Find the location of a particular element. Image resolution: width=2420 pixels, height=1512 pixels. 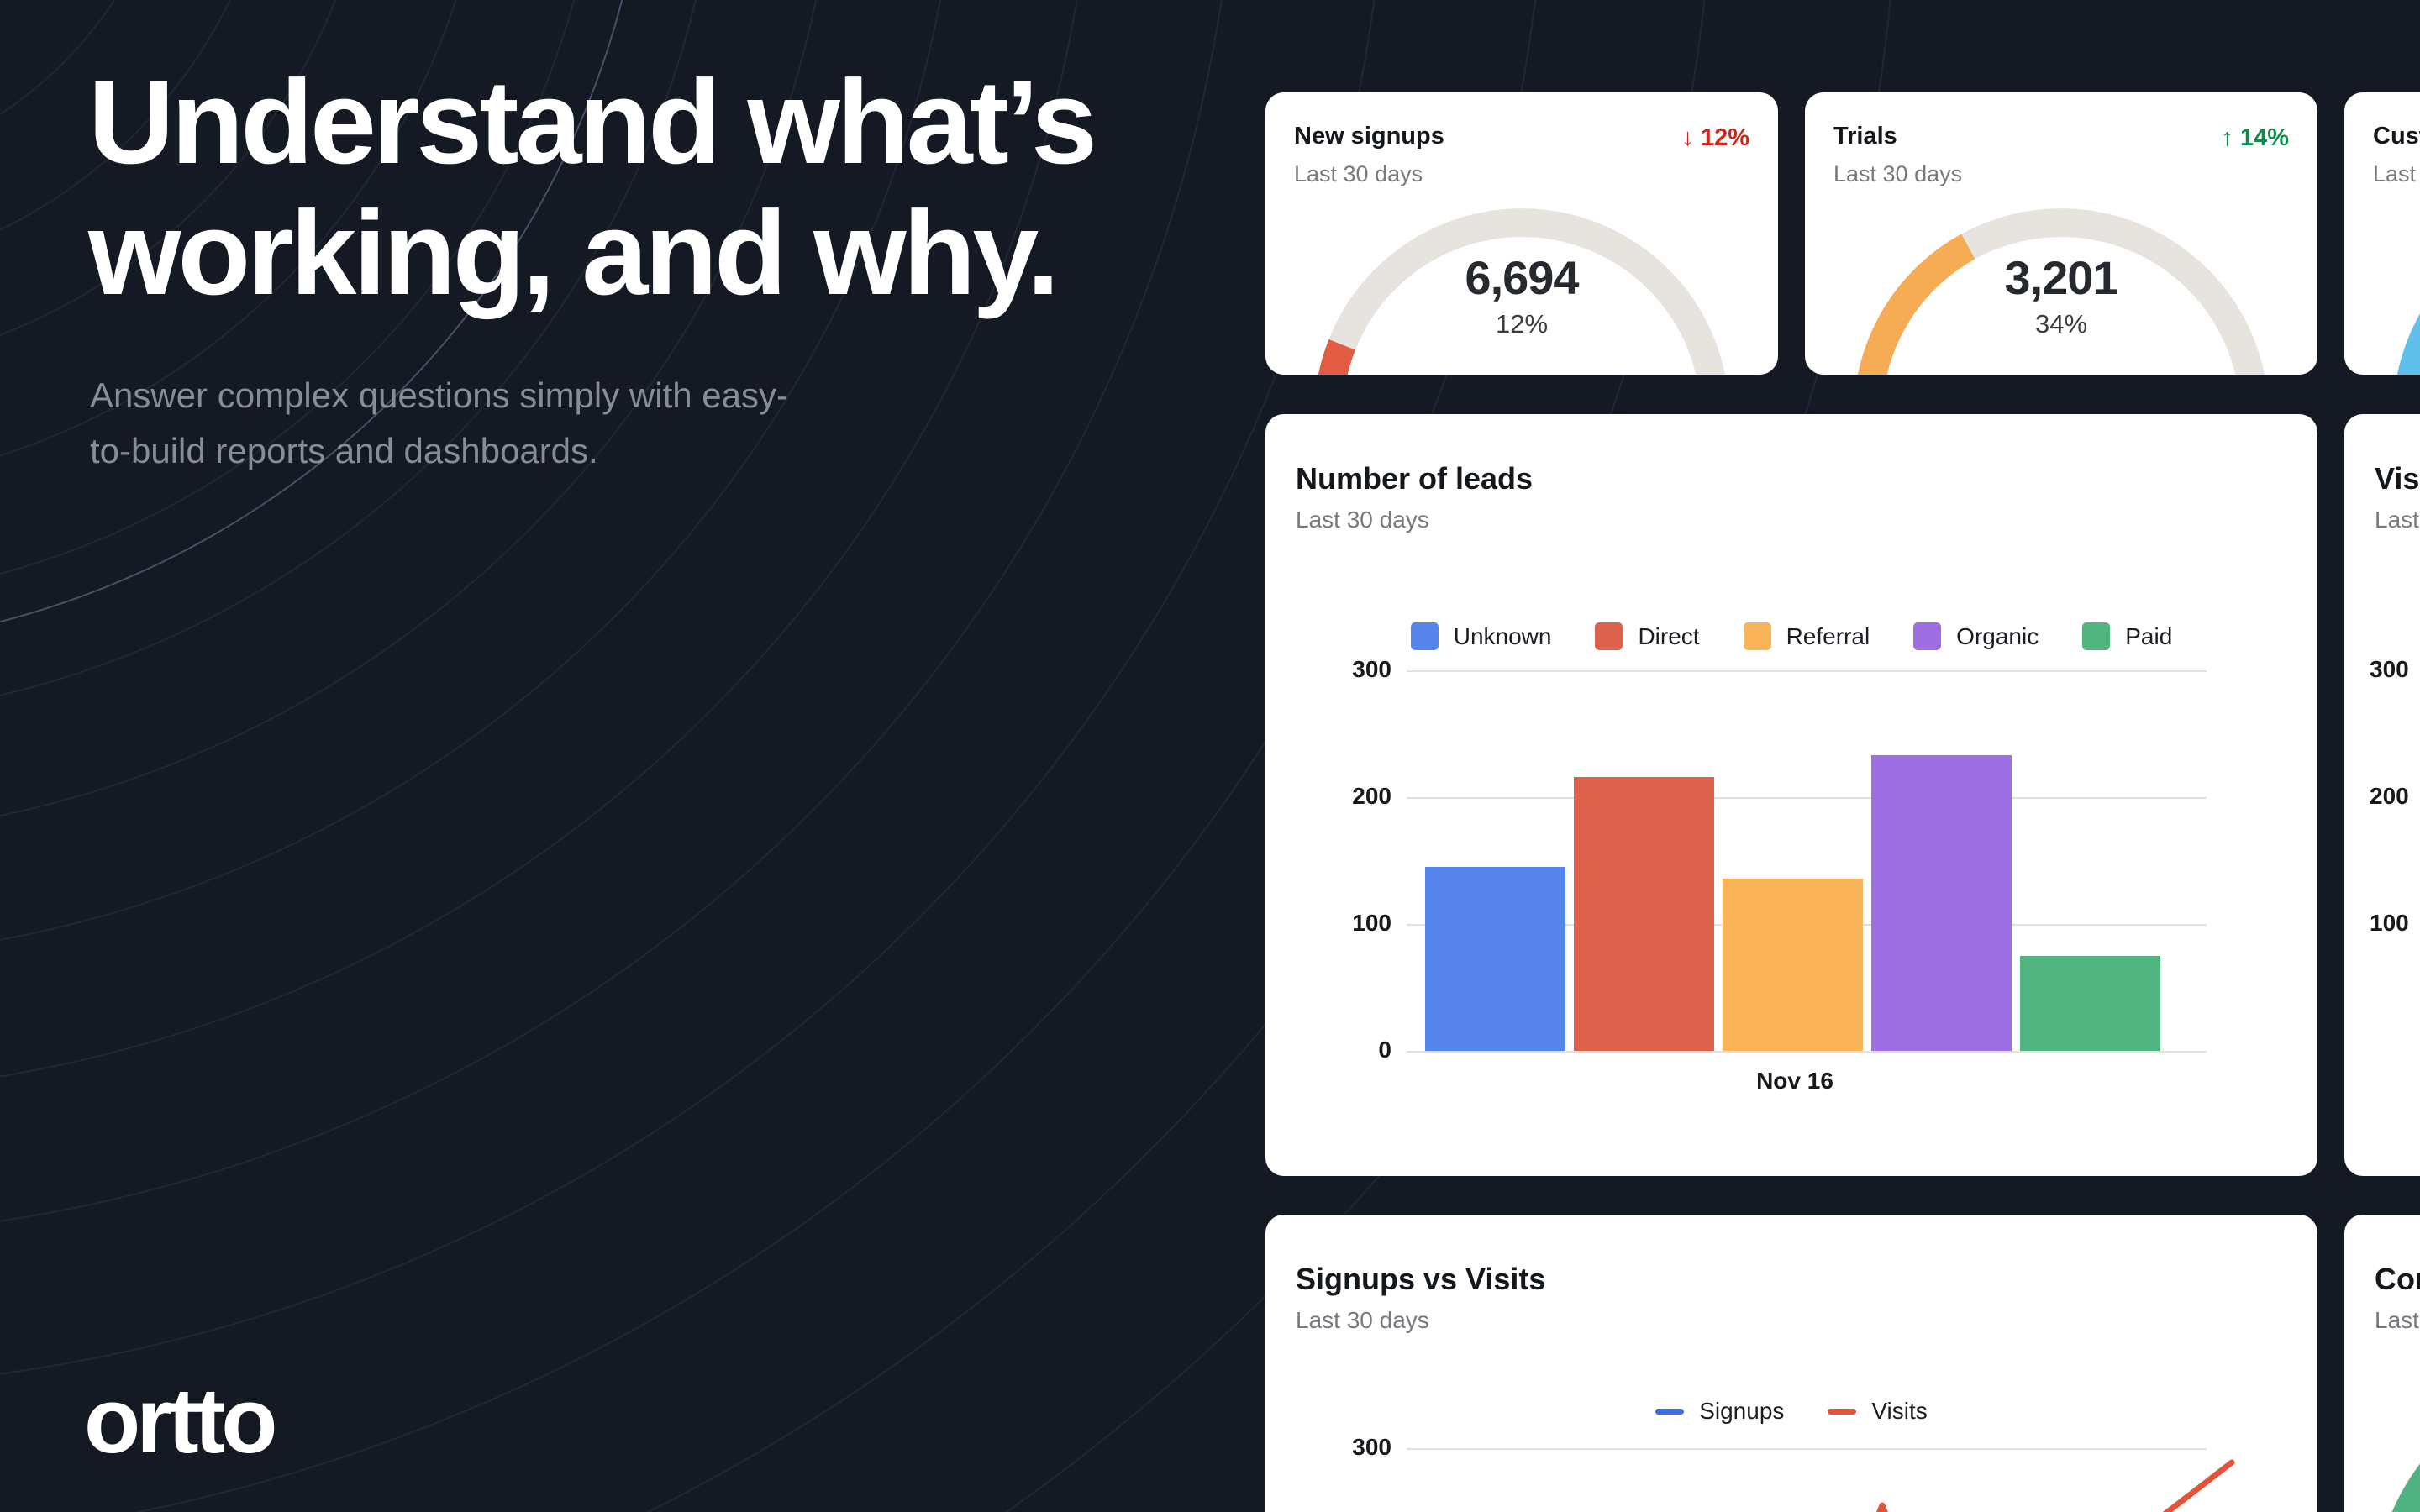

card-title: Number of leads is located at coordinates (1415, 478).